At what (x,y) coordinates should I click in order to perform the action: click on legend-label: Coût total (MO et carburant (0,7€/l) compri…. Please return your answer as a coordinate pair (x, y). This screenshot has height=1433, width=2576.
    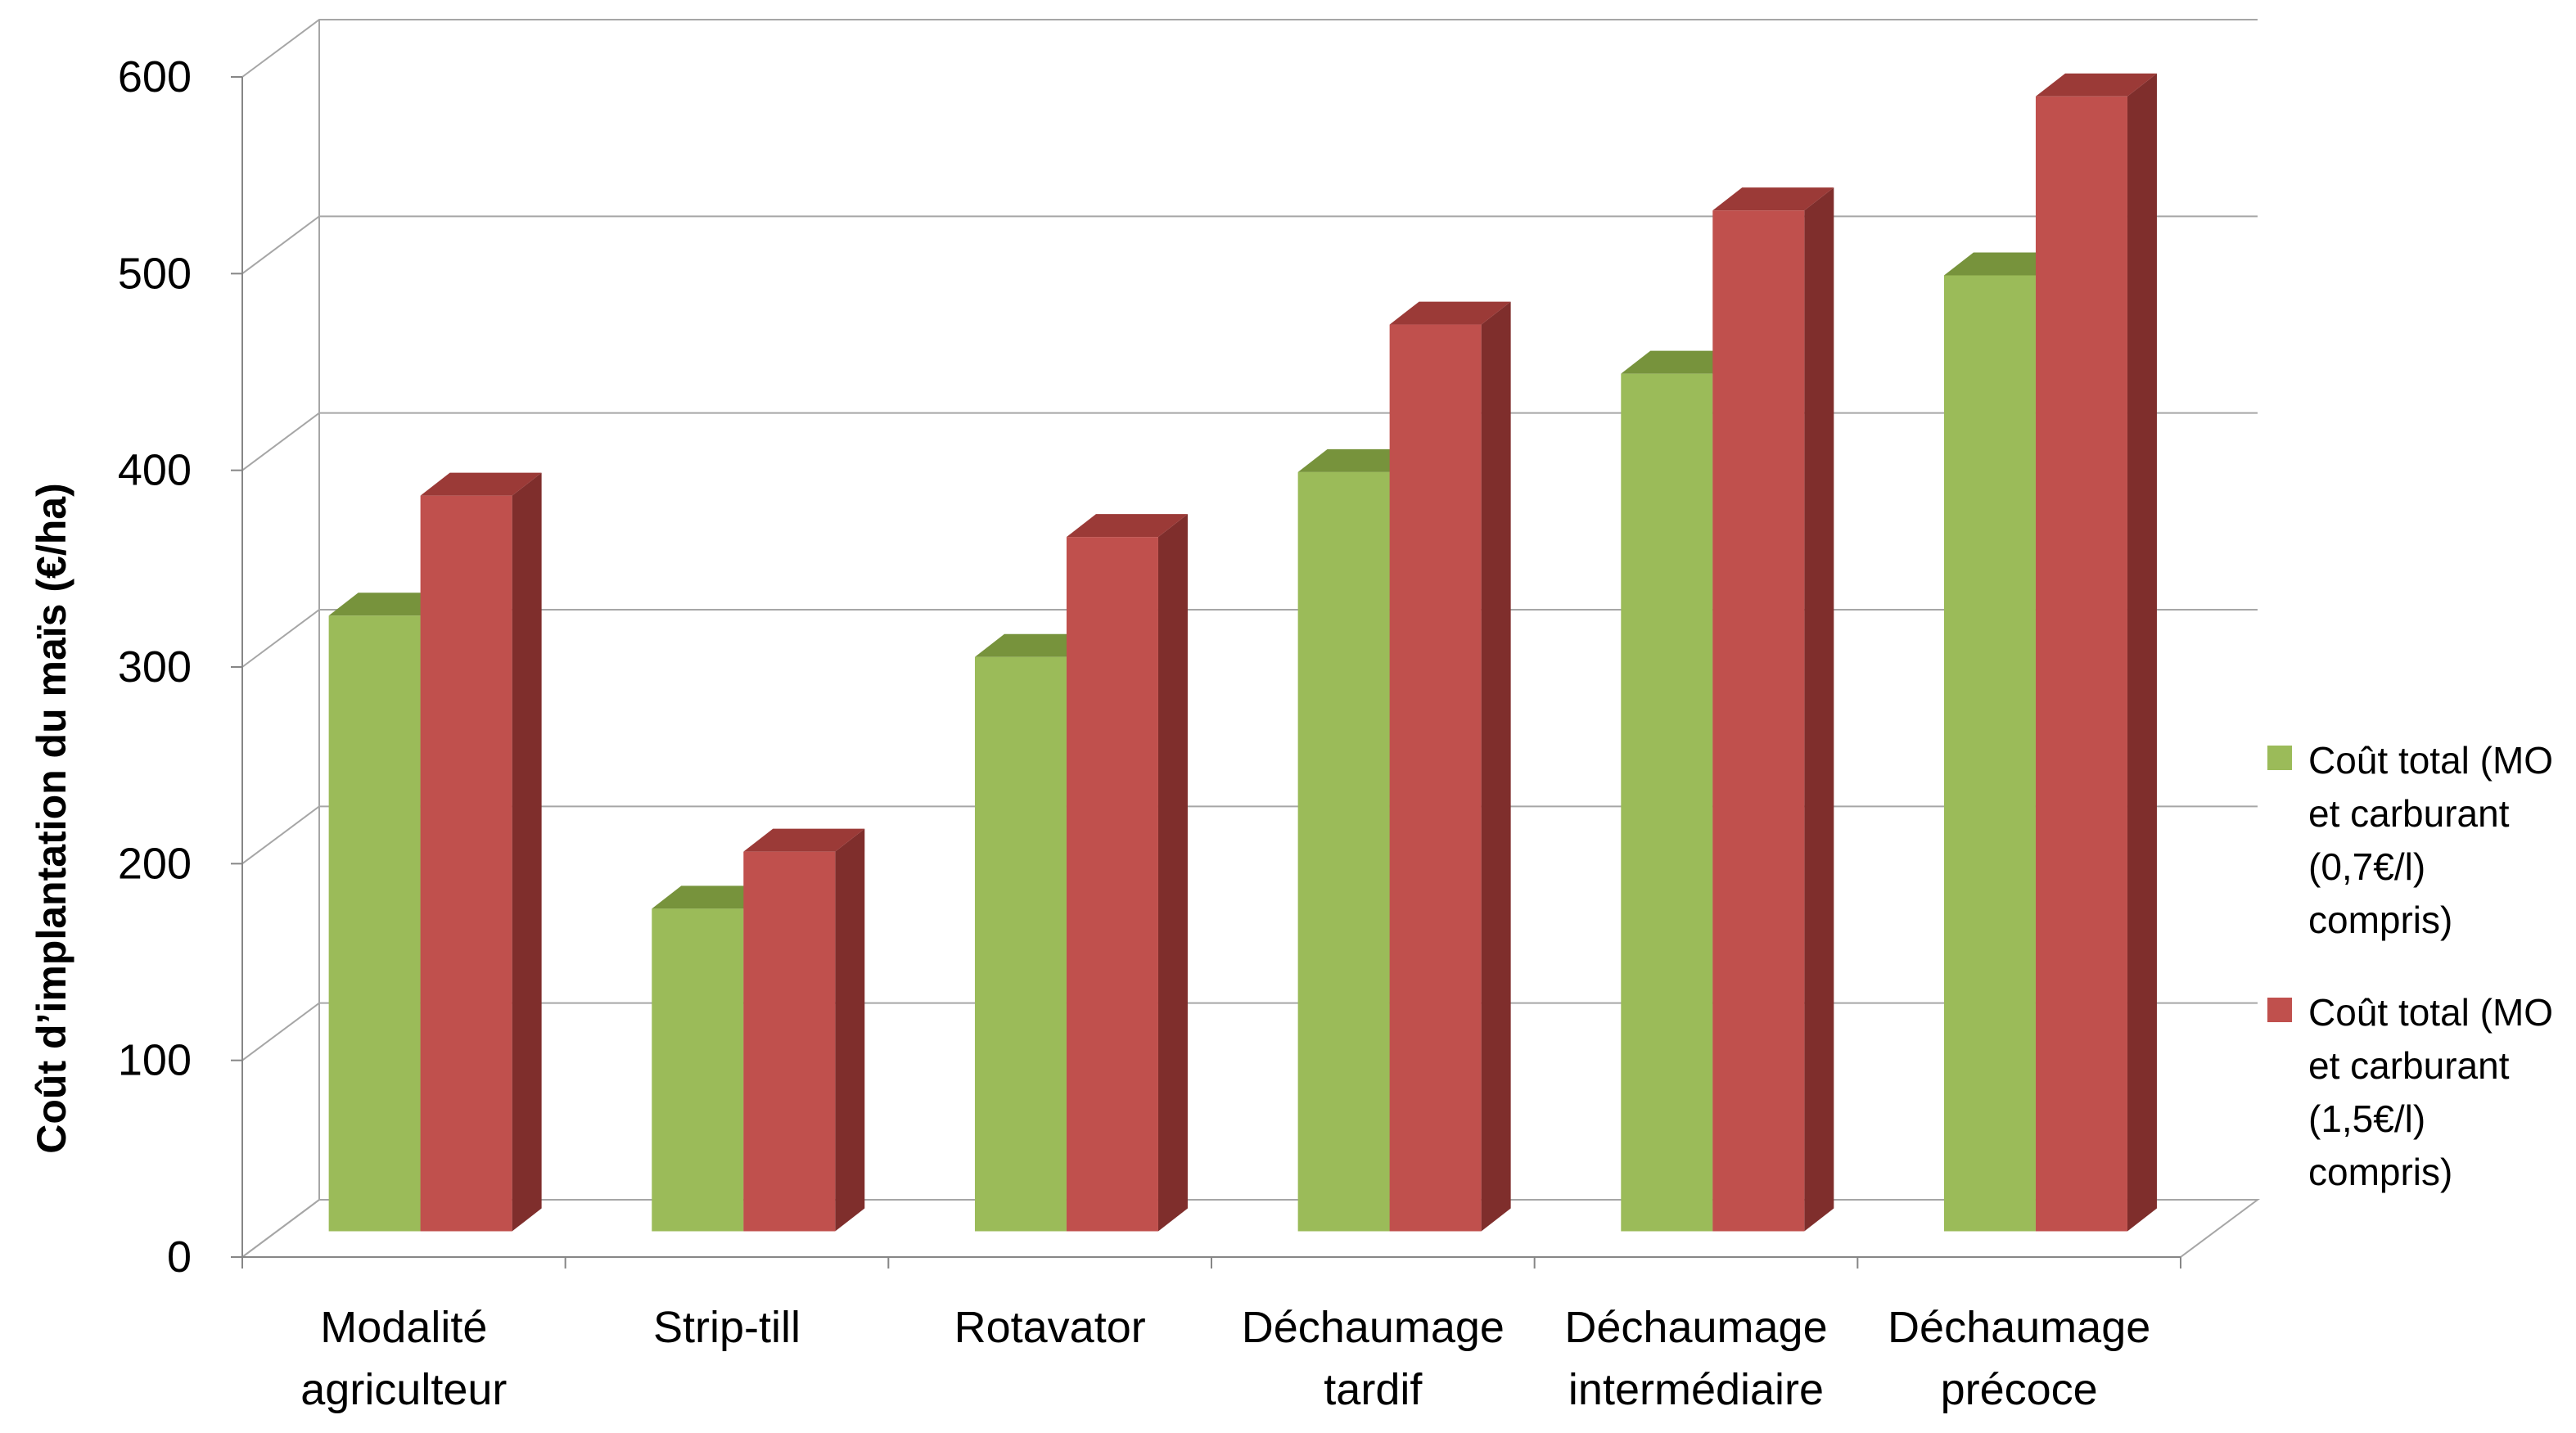
    Looking at the image, I should click on (2430, 840).